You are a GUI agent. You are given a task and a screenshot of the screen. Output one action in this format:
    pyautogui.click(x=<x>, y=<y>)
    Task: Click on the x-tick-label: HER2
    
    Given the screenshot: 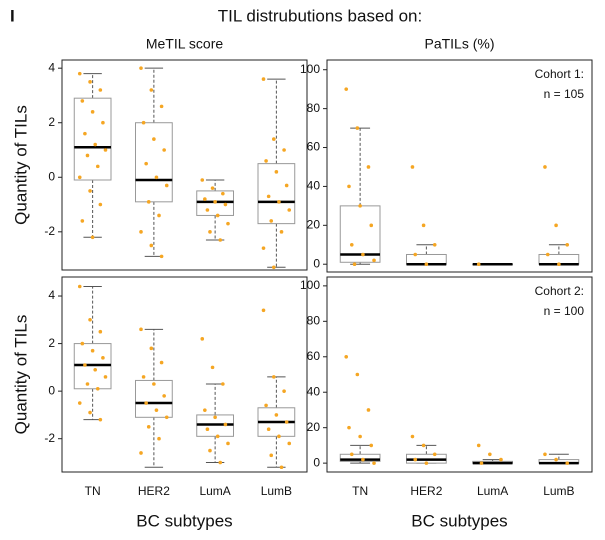 What is the action you would take?
    pyautogui.click(x=154, y=491)
    